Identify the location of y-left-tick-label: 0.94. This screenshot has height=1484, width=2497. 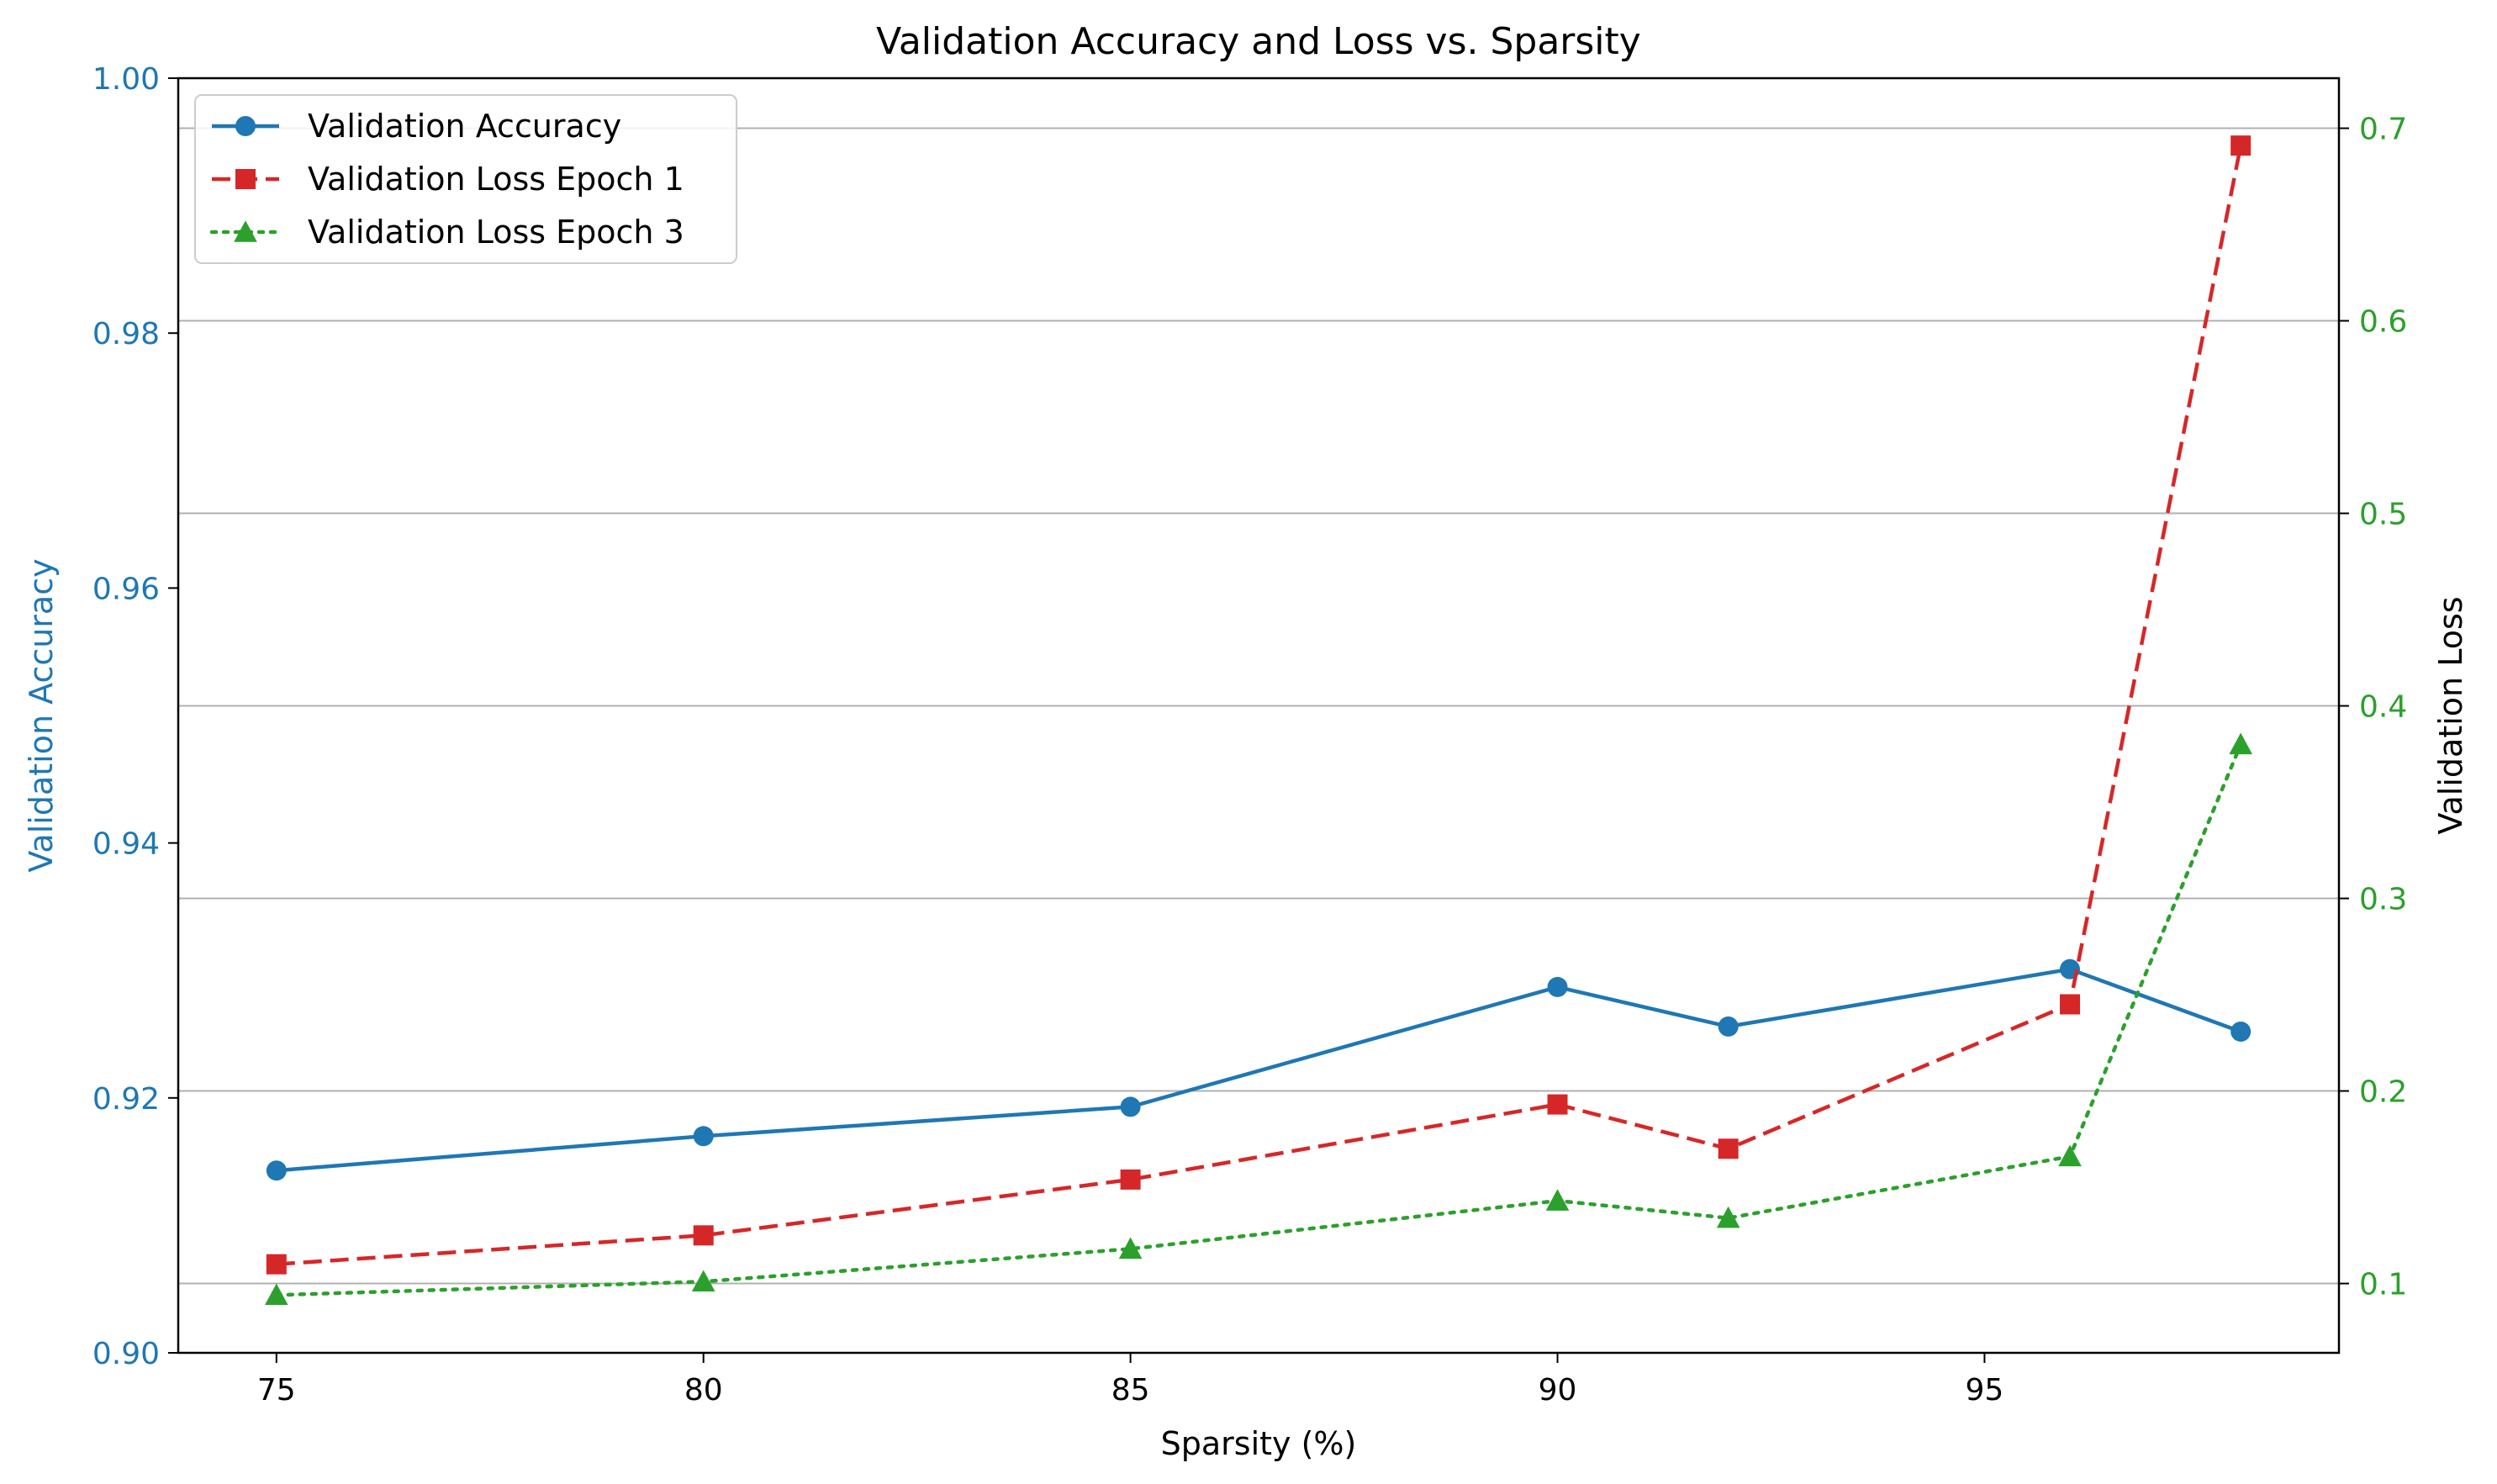
(126, 844).